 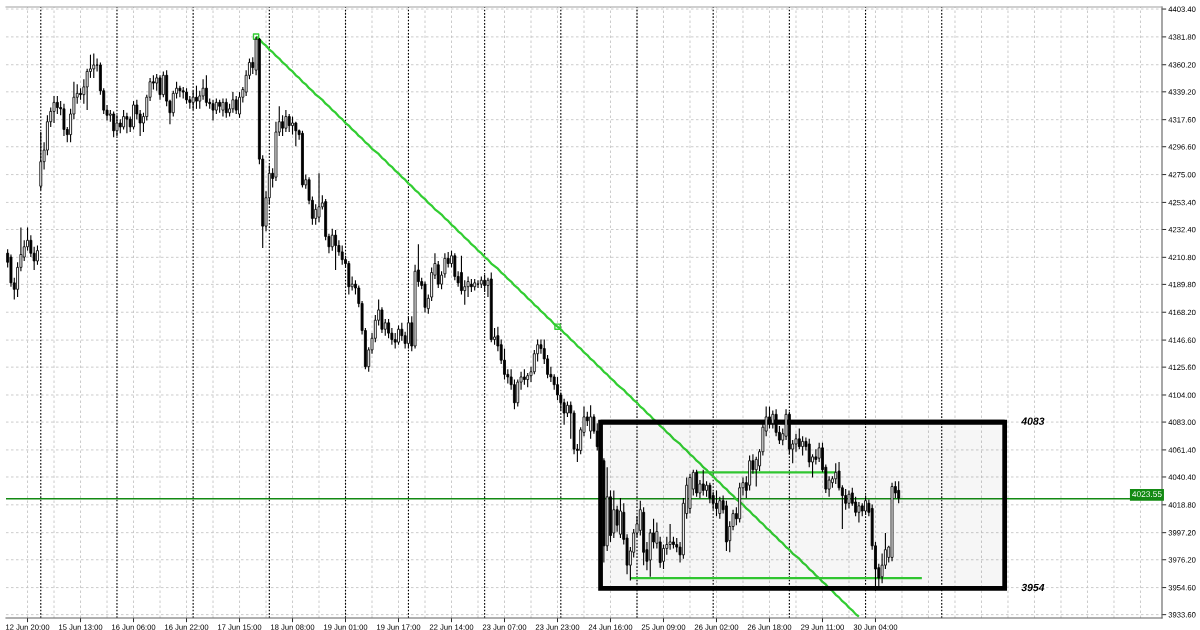 I want to click on annotation: 3954, so click(x=1033, y=587).